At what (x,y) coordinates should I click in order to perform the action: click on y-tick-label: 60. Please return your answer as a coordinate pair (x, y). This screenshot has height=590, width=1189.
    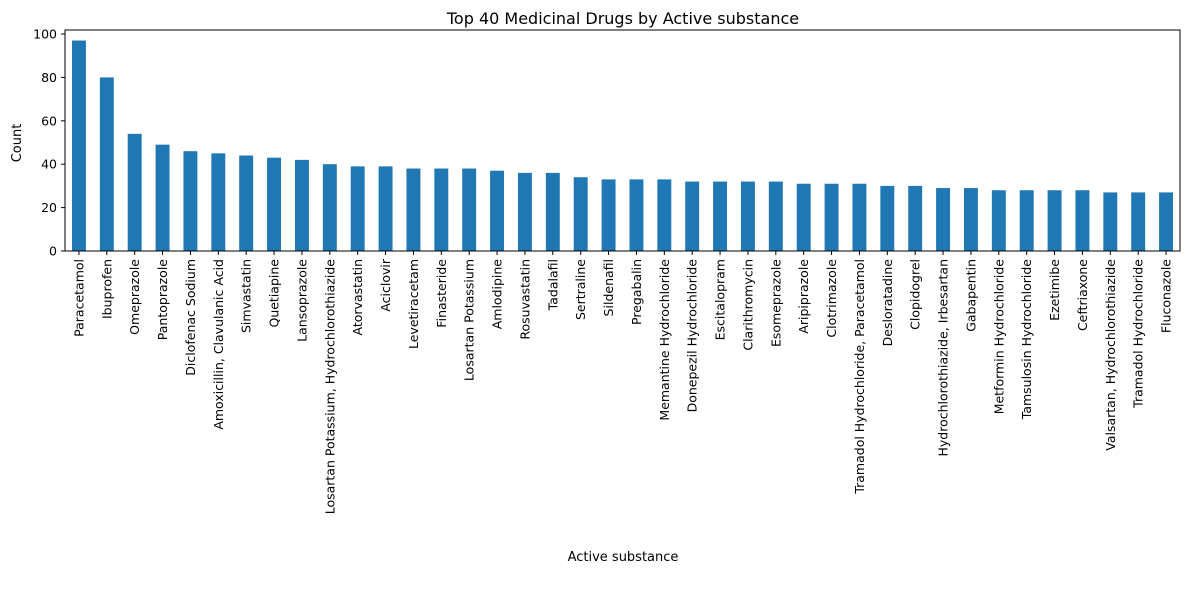
    Looking at the image, I should click on (49, 120).